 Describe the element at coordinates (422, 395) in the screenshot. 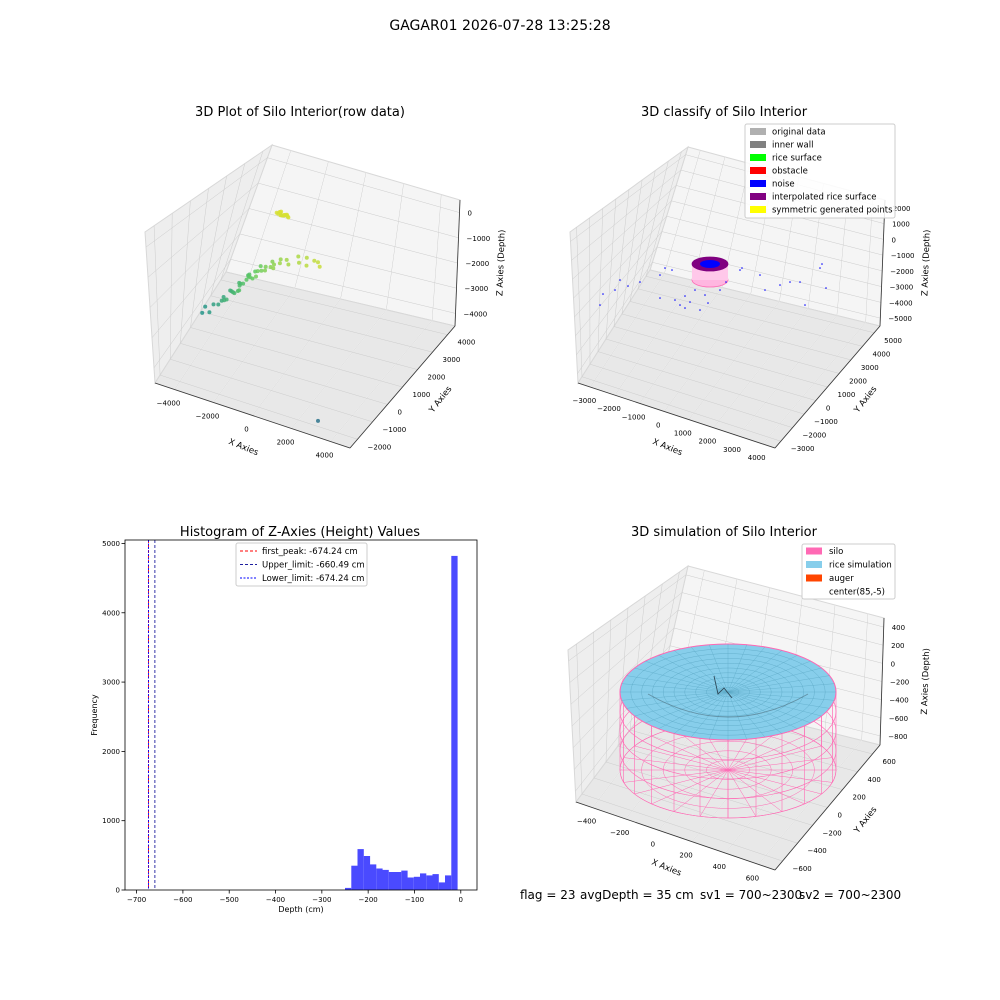

I see `p1-ytick-label: 1000` at that location.